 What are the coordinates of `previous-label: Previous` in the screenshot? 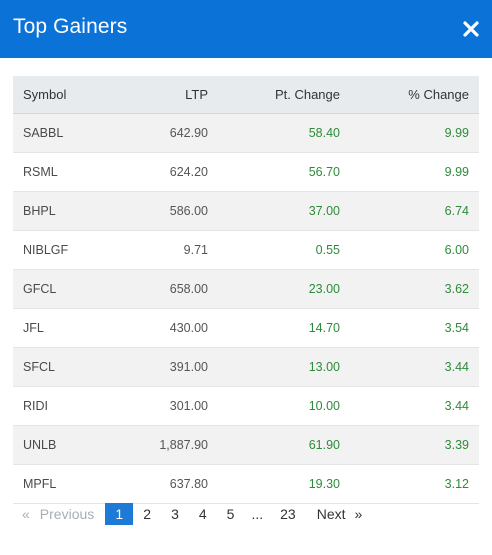 It's located at (67, 514).